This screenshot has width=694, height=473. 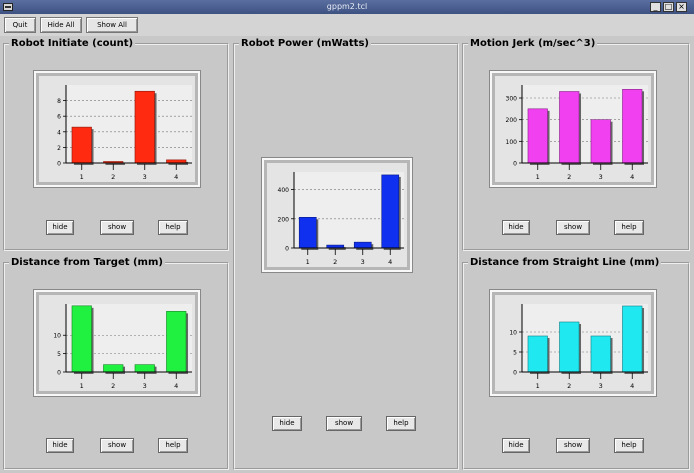 I want to click on panel-title: Robot Initiate (count), so click(x=72, y=44).